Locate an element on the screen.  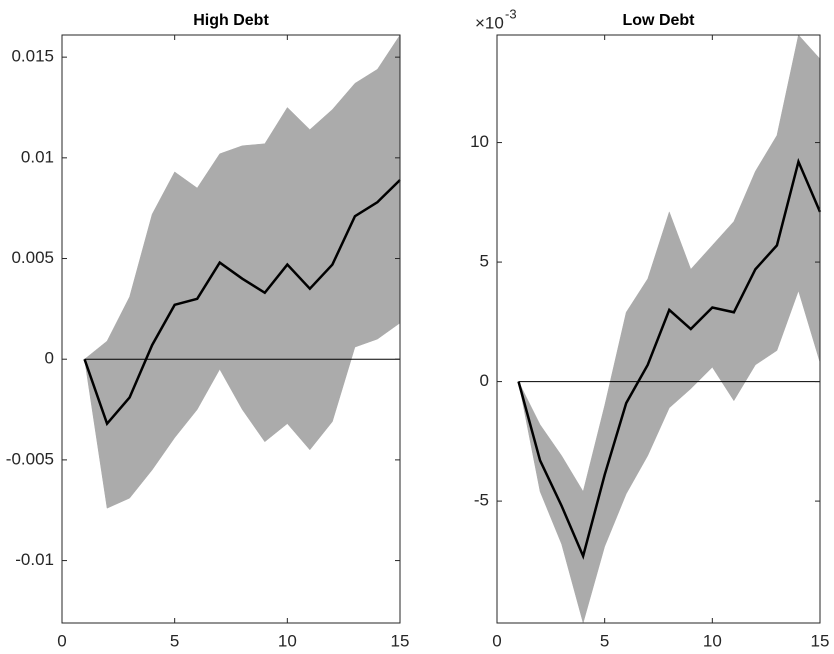
chart-title: High Debt is located at coordinates (231, 20).